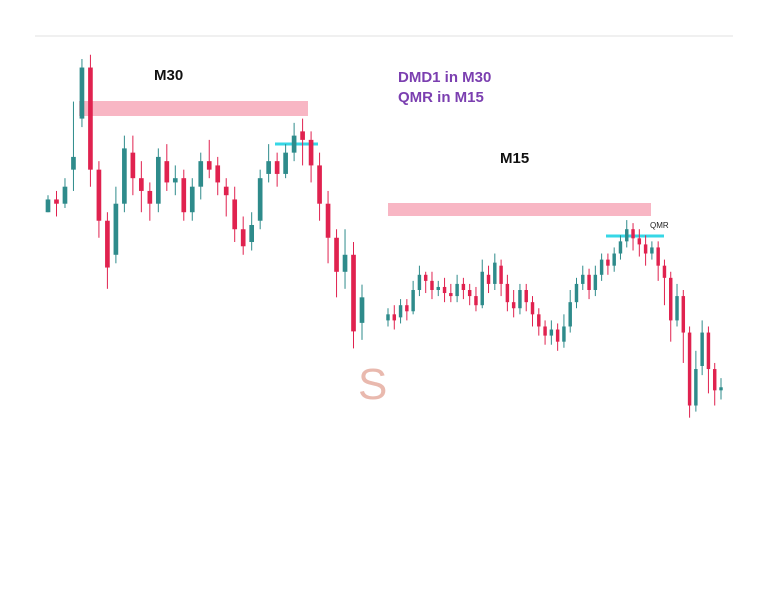 This screenshot has width=768, height=594. I want to click on m15-supply-zone, so click(519, 209).